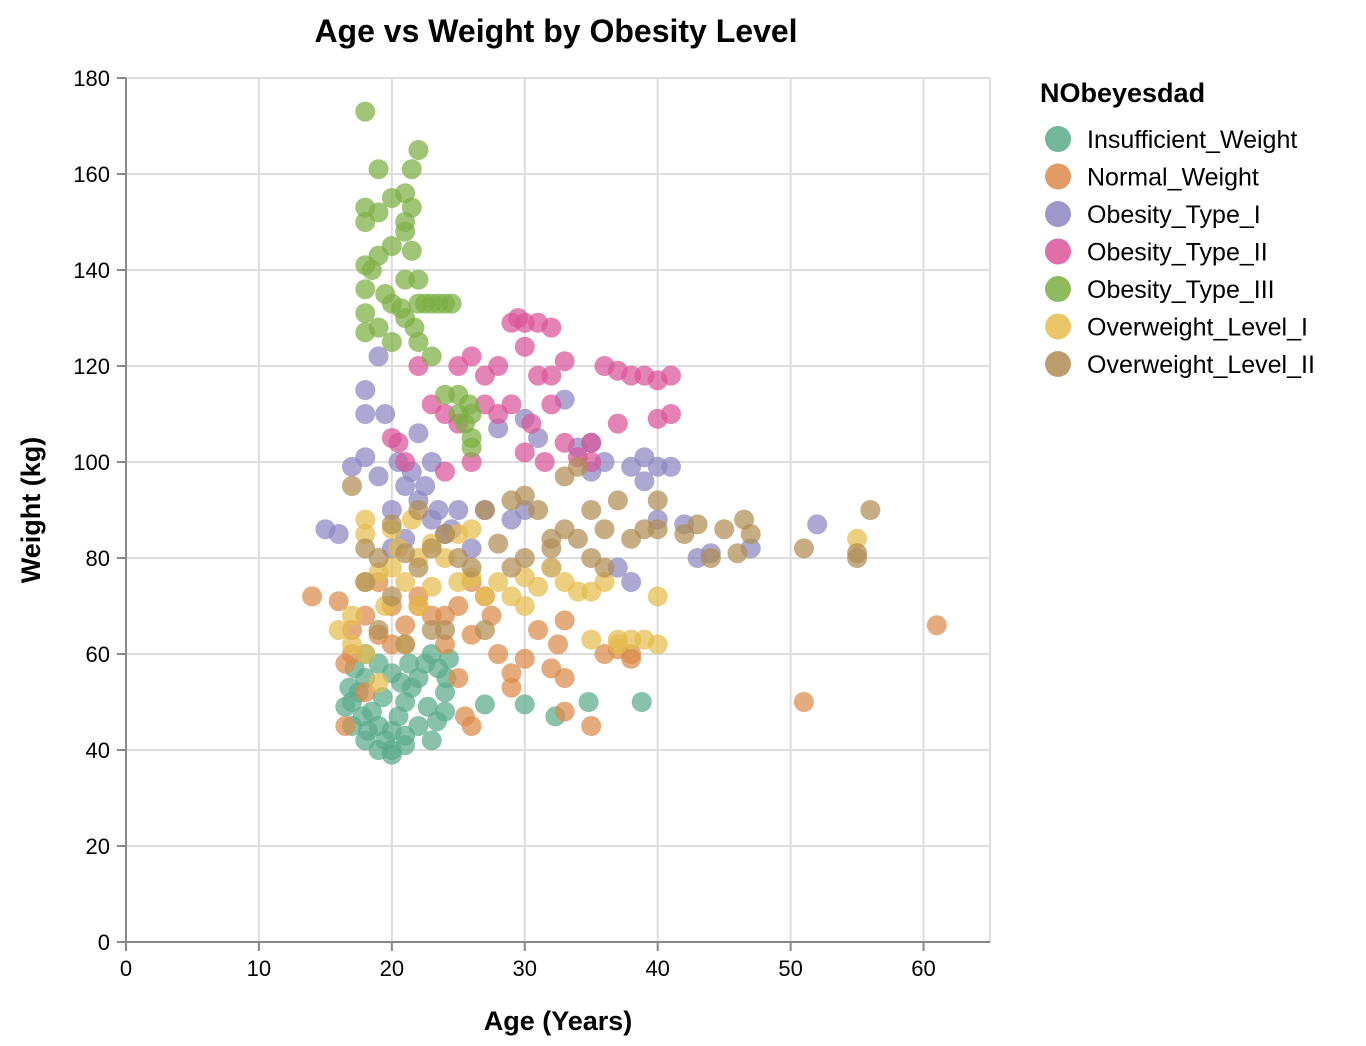  What do you see at coordinates (1197, 328) in the screenshot?
I see `legend-label: Overweight_Level_I` at bounding box center [1197, 328].